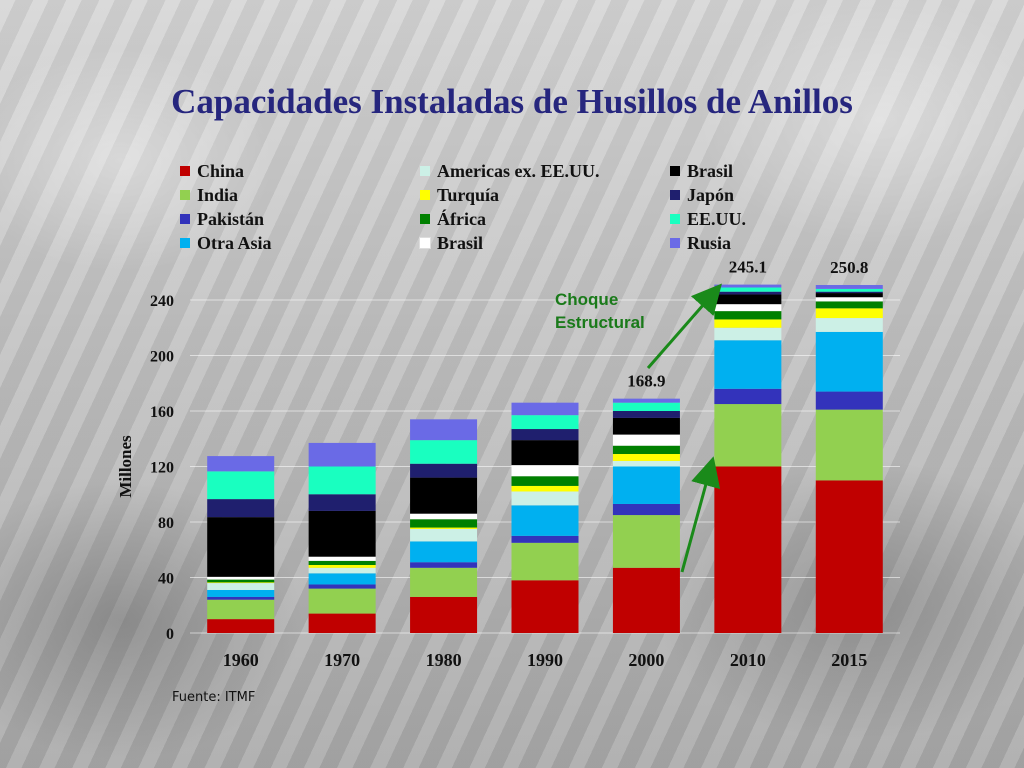 The image size is (1024, 768). Describe the element at coordinates (222, 219) in the screenshot. I see `legend-item: Pakistán` at that location.